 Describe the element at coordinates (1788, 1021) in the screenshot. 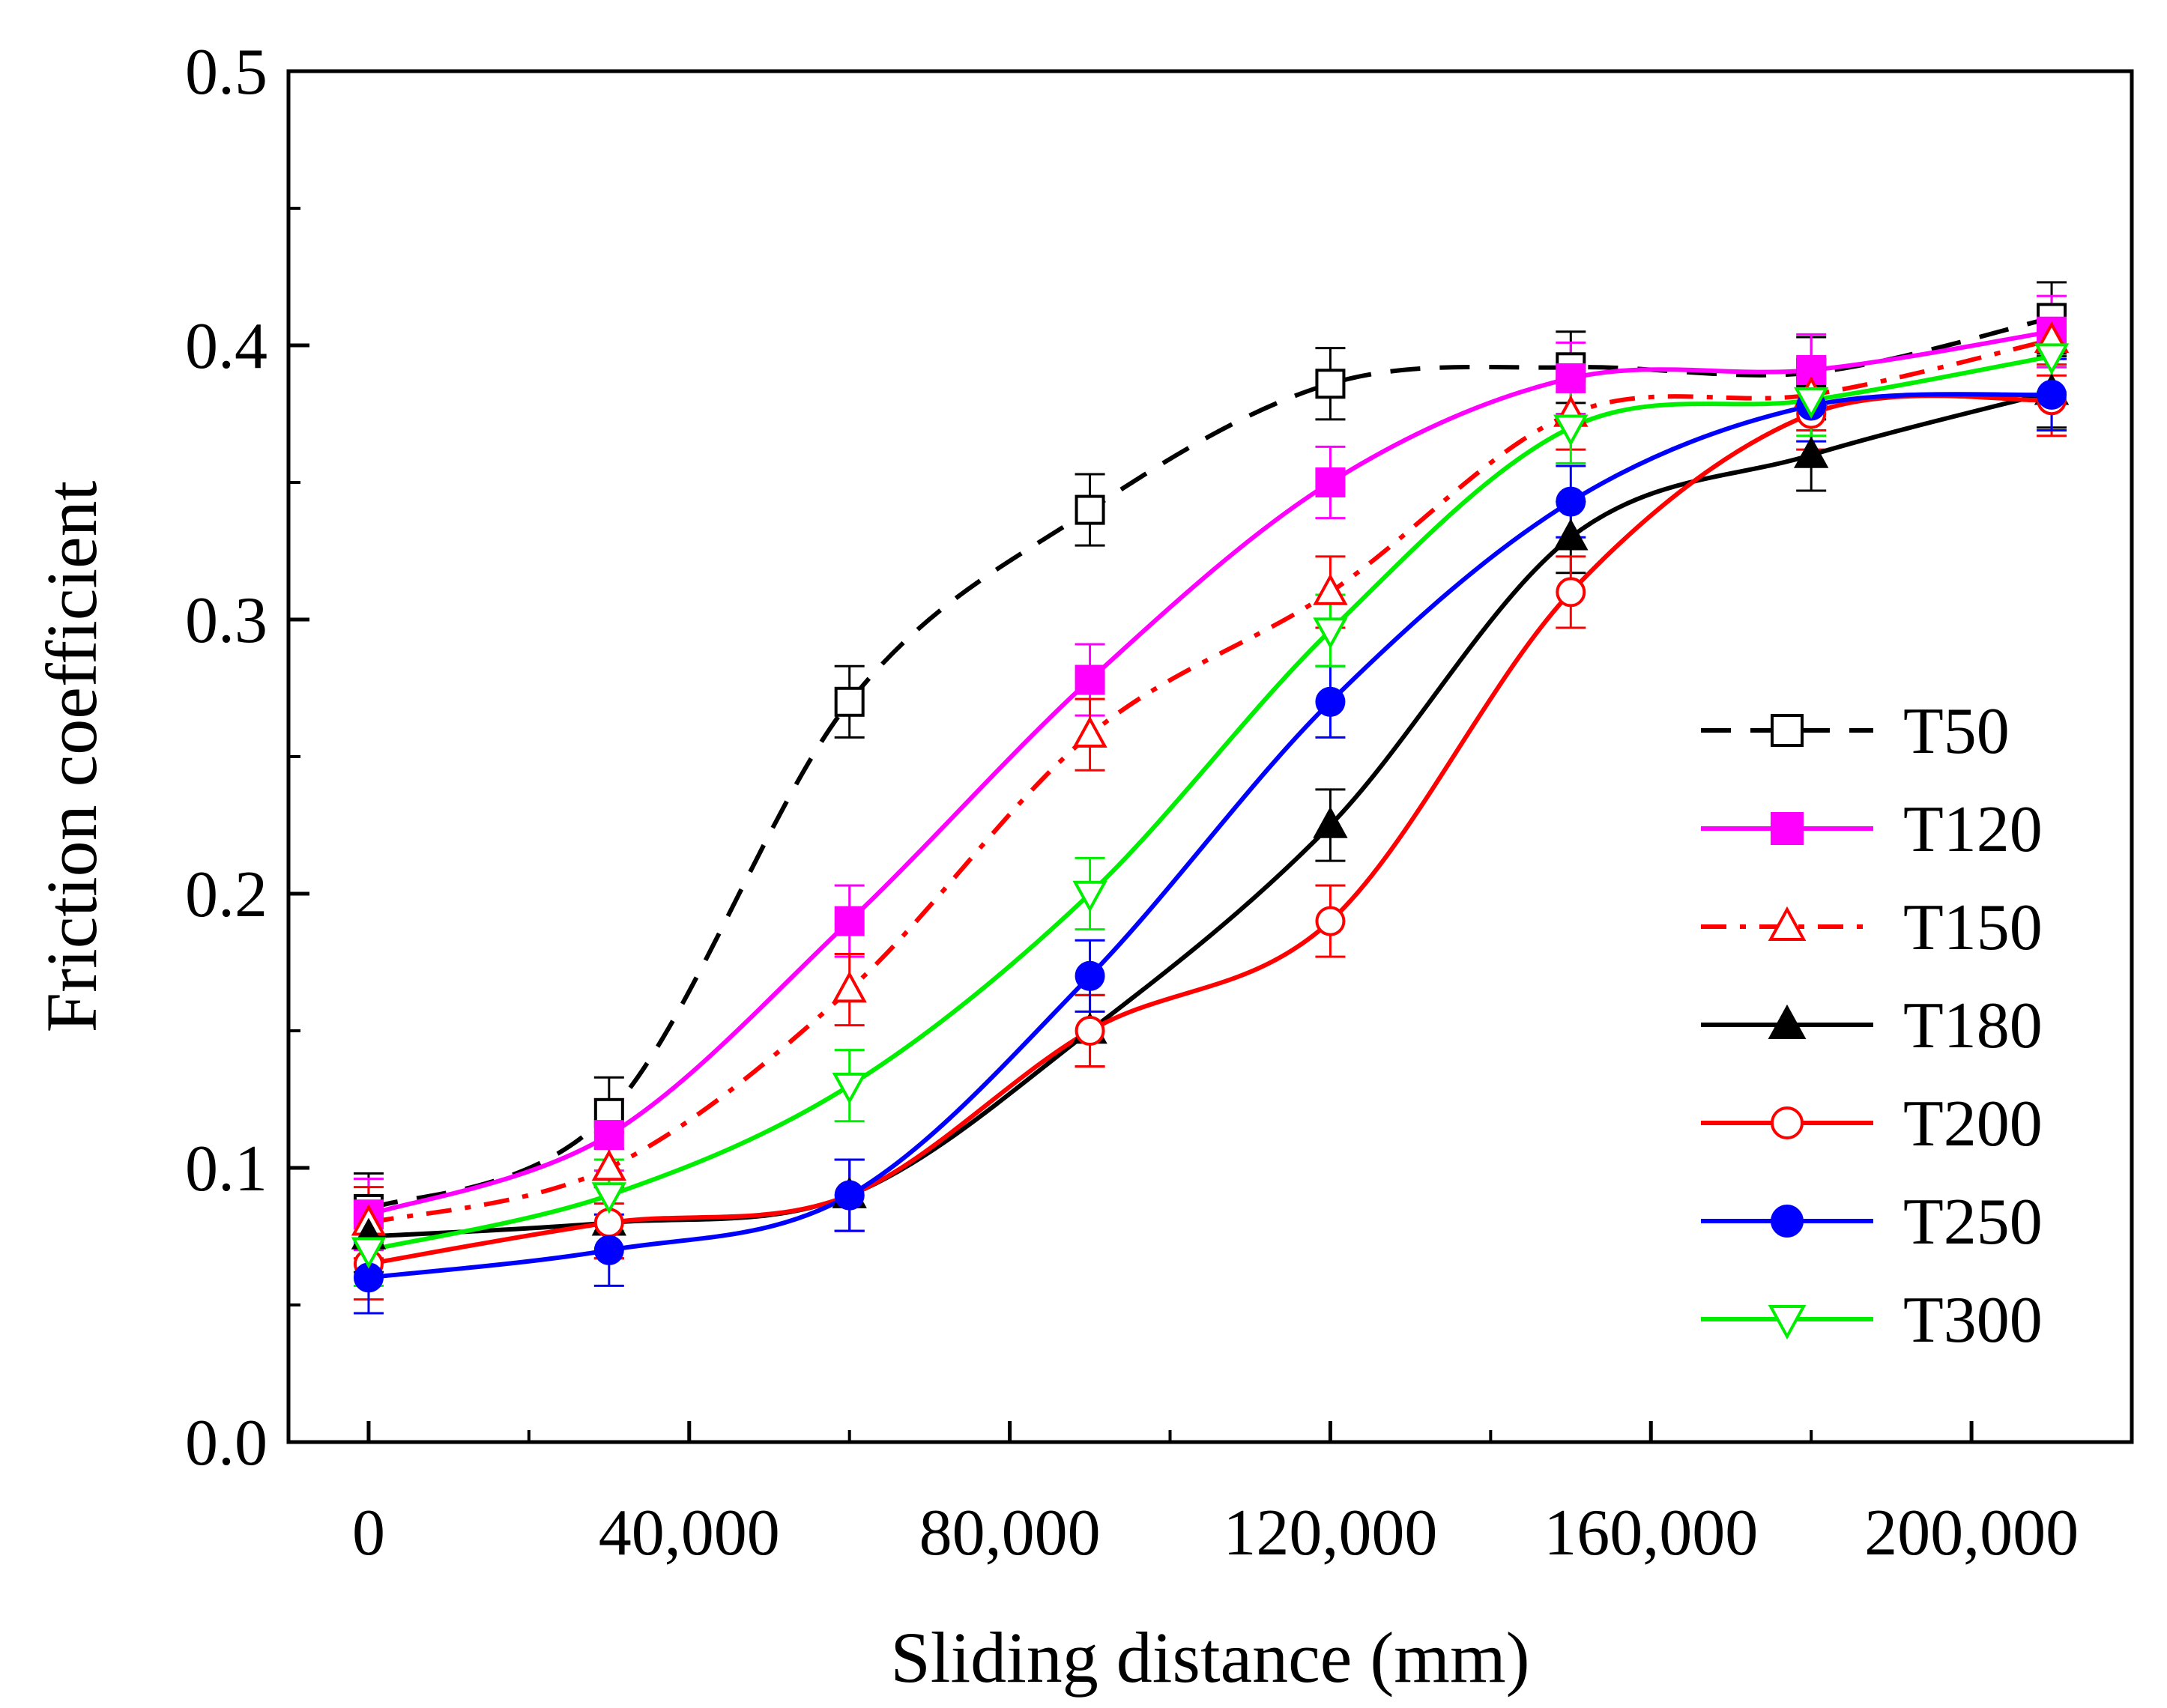

I see `legend-marker-t180` at that location.